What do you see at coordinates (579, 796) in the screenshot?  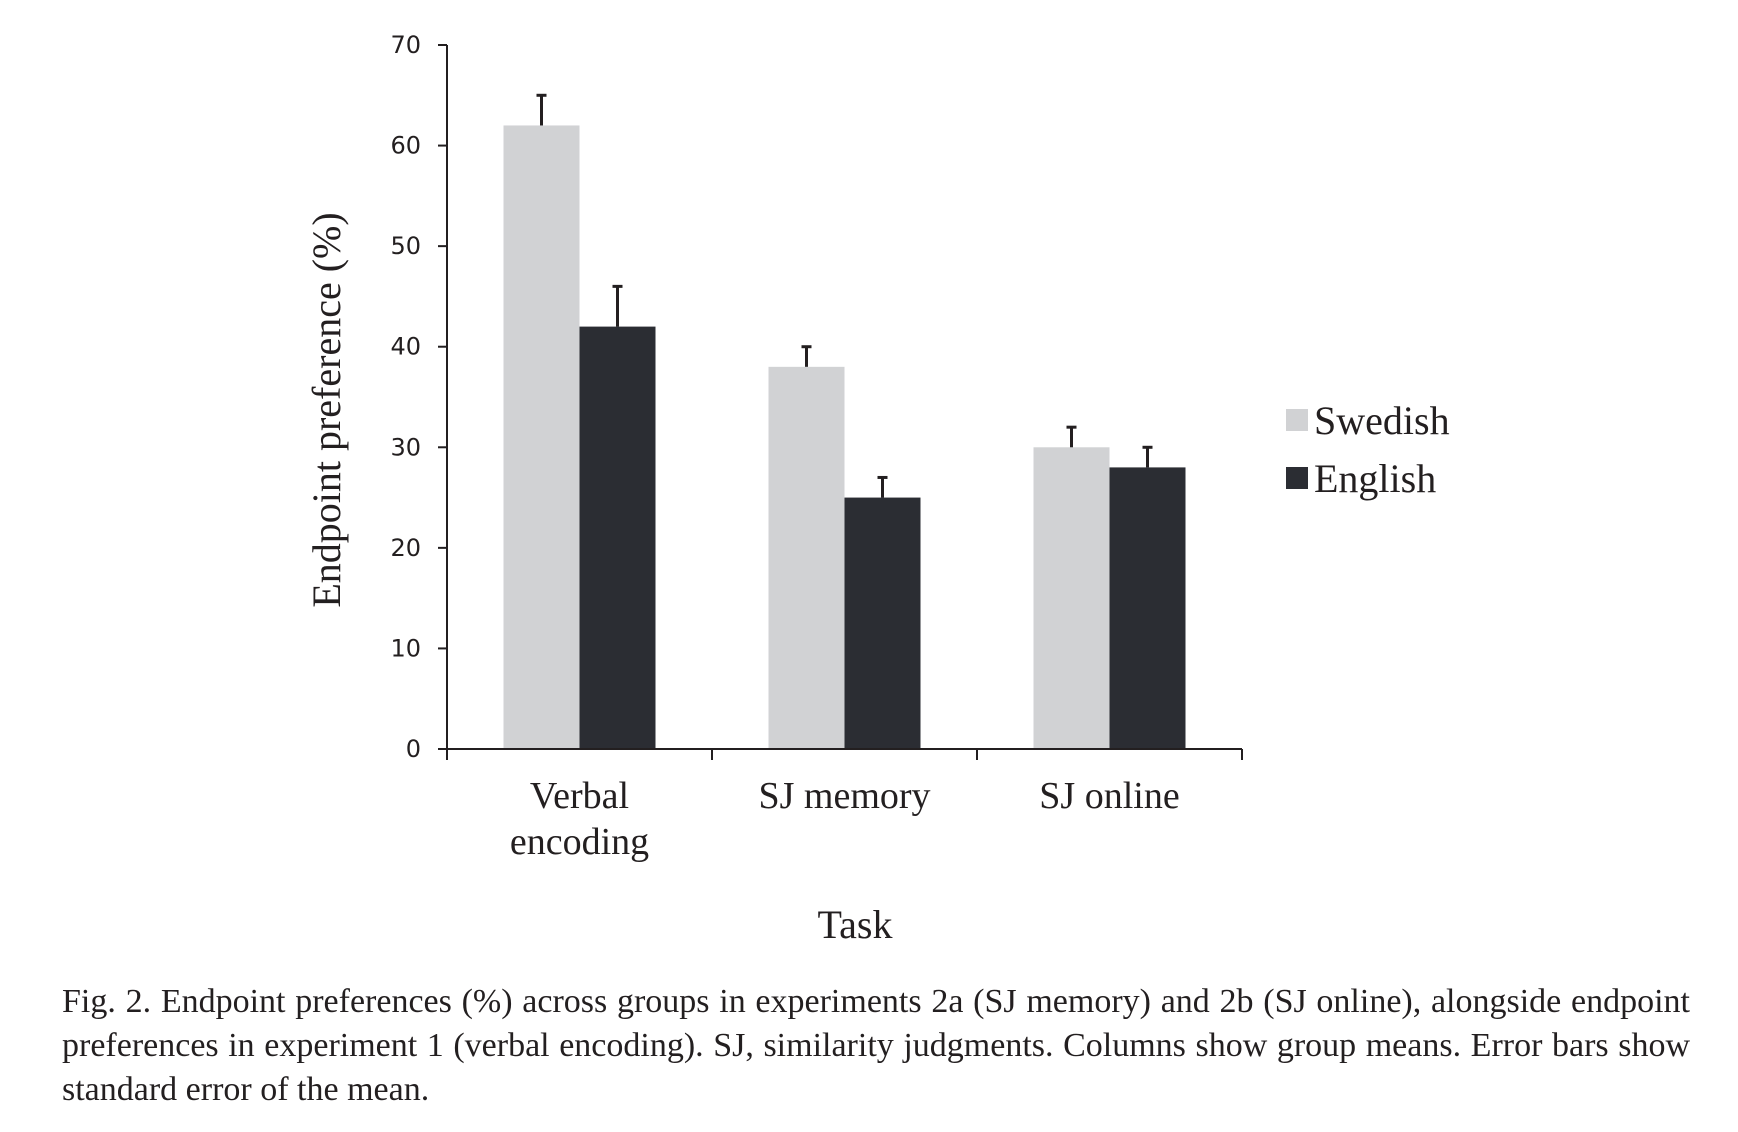 I see `category-label-line: Verbal` at bounding box center [579, 796].